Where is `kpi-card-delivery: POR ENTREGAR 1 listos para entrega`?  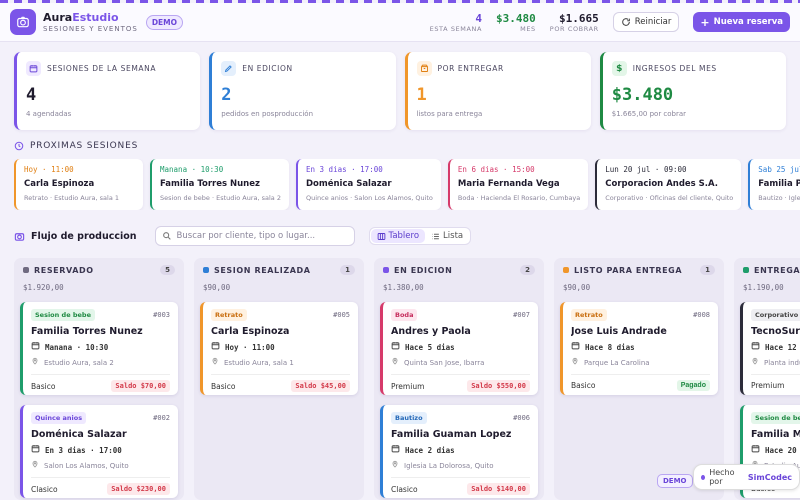
kpi-card-delivery: POR ENTREGAR 1 listos para entrega is located at coordinates (497, 91).